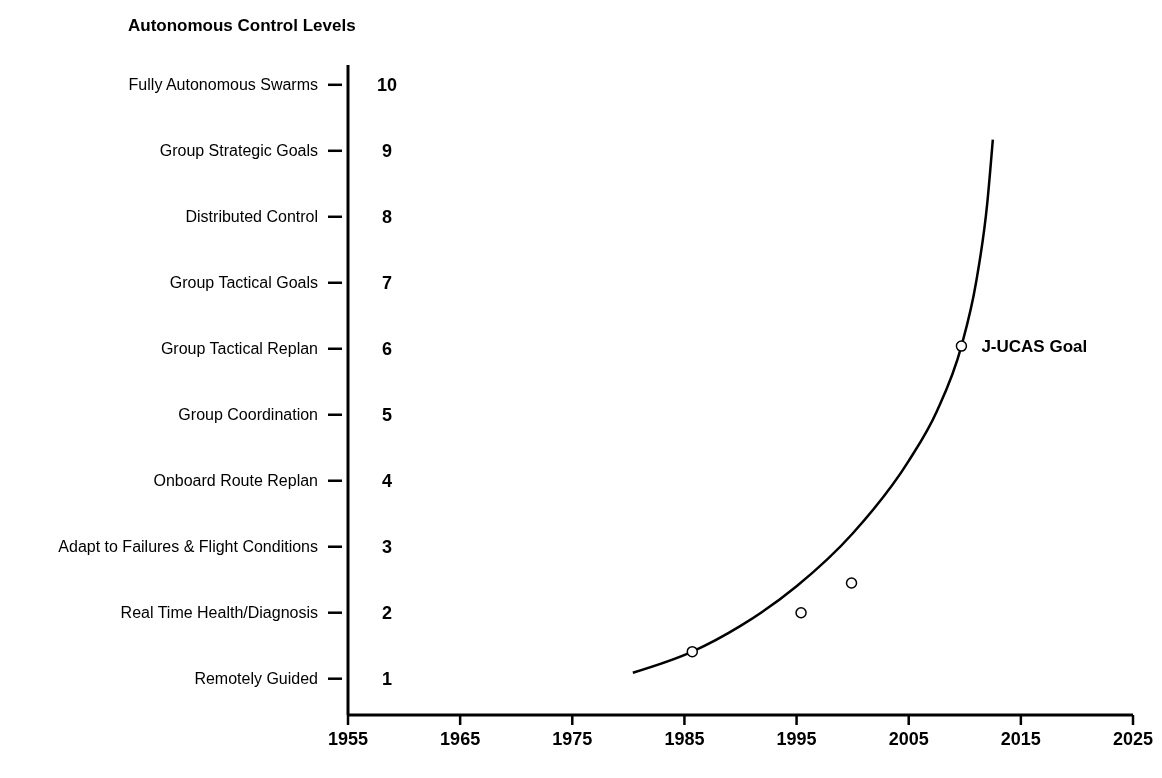 The height and width of the screenshot is (778, 1162). Describe the element at coordinates (908, 739) in the screenshot. I see `x-tick-label: 2005` at that location.